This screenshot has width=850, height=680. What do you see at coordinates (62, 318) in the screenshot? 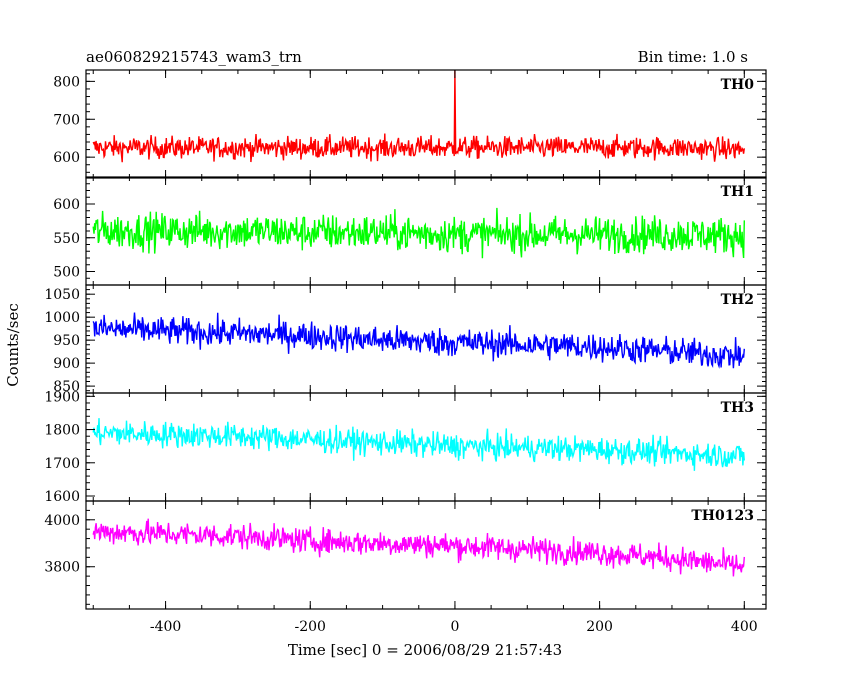
I see `y-tick-label: 1000` at bounding box center [62, 318].